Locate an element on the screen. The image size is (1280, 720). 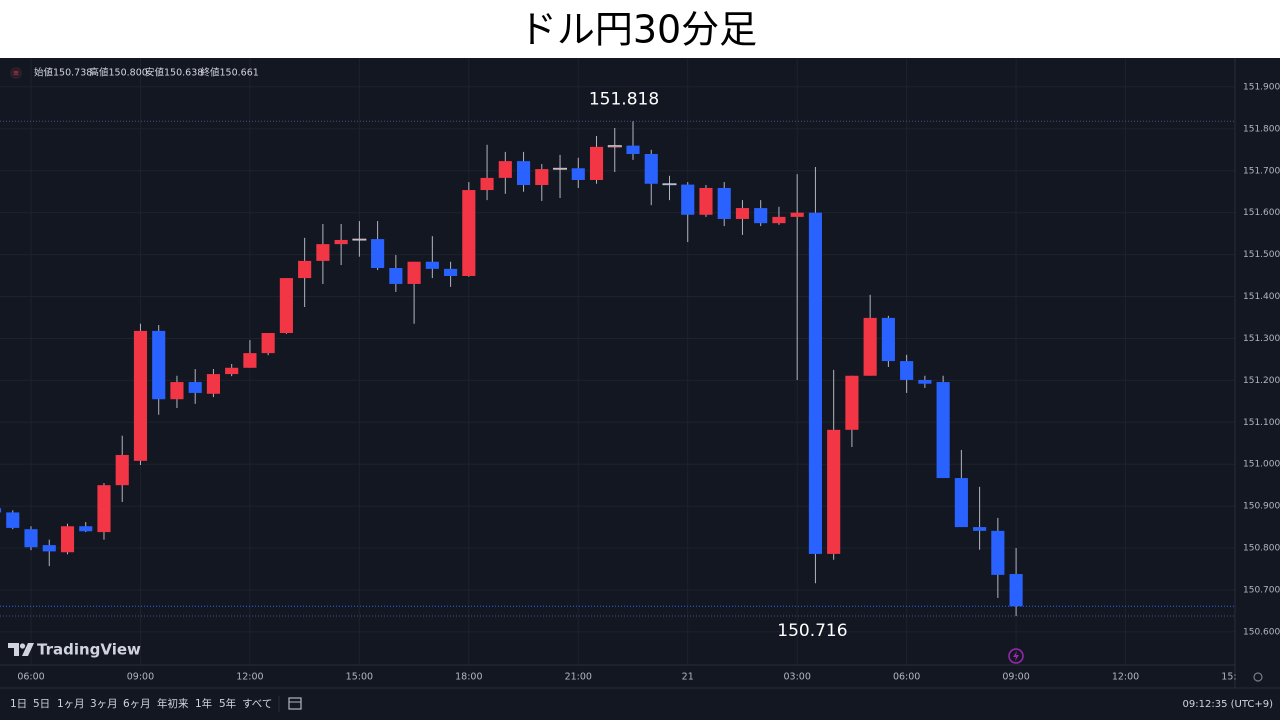
legend-value: 150.638 is located at coordinates (183, 73).